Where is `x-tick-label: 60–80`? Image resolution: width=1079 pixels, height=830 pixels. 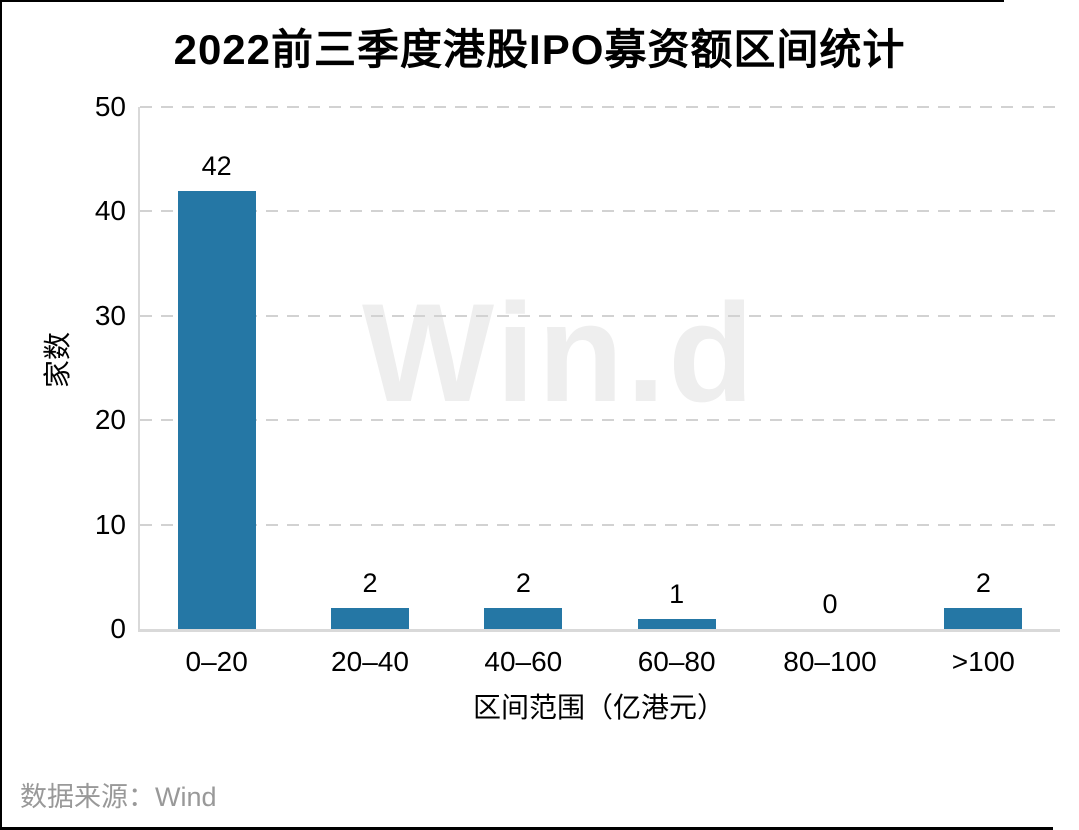 x-tick-label: 60–80 is located at coordinates (676, 661).